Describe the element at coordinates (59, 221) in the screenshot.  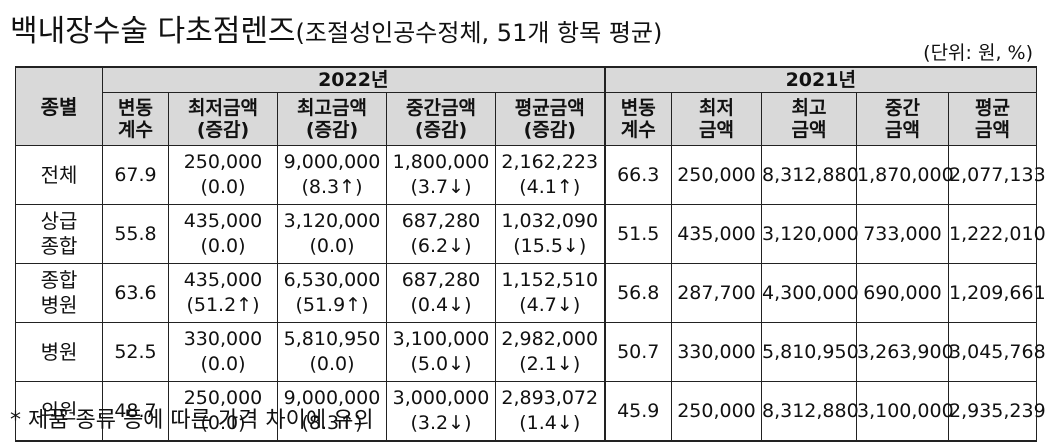
I see `cell-line: 상급` at that location.